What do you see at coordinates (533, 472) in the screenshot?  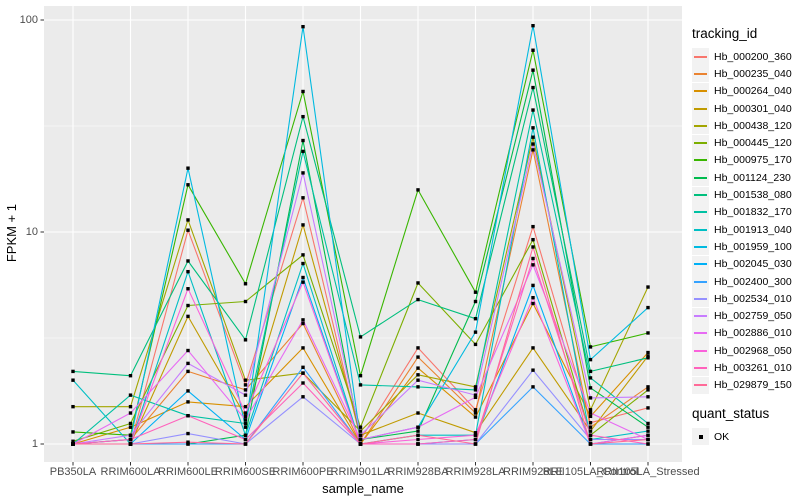 I see `x-tick-label: RRIM928LE` at bounding box center [533, 472].